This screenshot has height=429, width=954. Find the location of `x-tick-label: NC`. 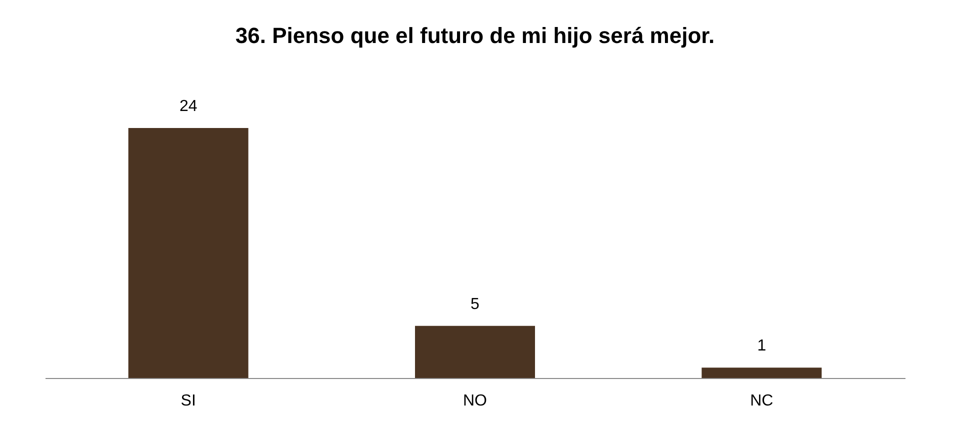

x-tick-label: NC is located at coordinates (762, 401).